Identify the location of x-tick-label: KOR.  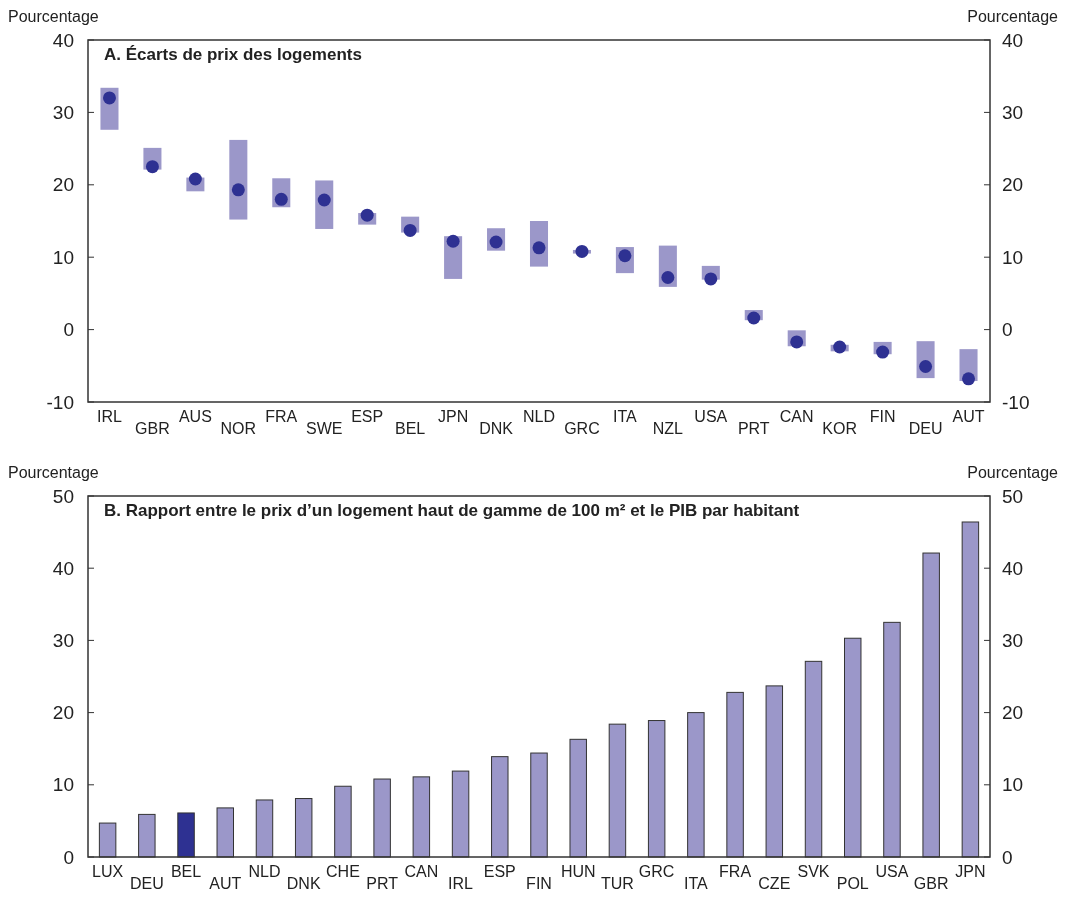
(839, 428).